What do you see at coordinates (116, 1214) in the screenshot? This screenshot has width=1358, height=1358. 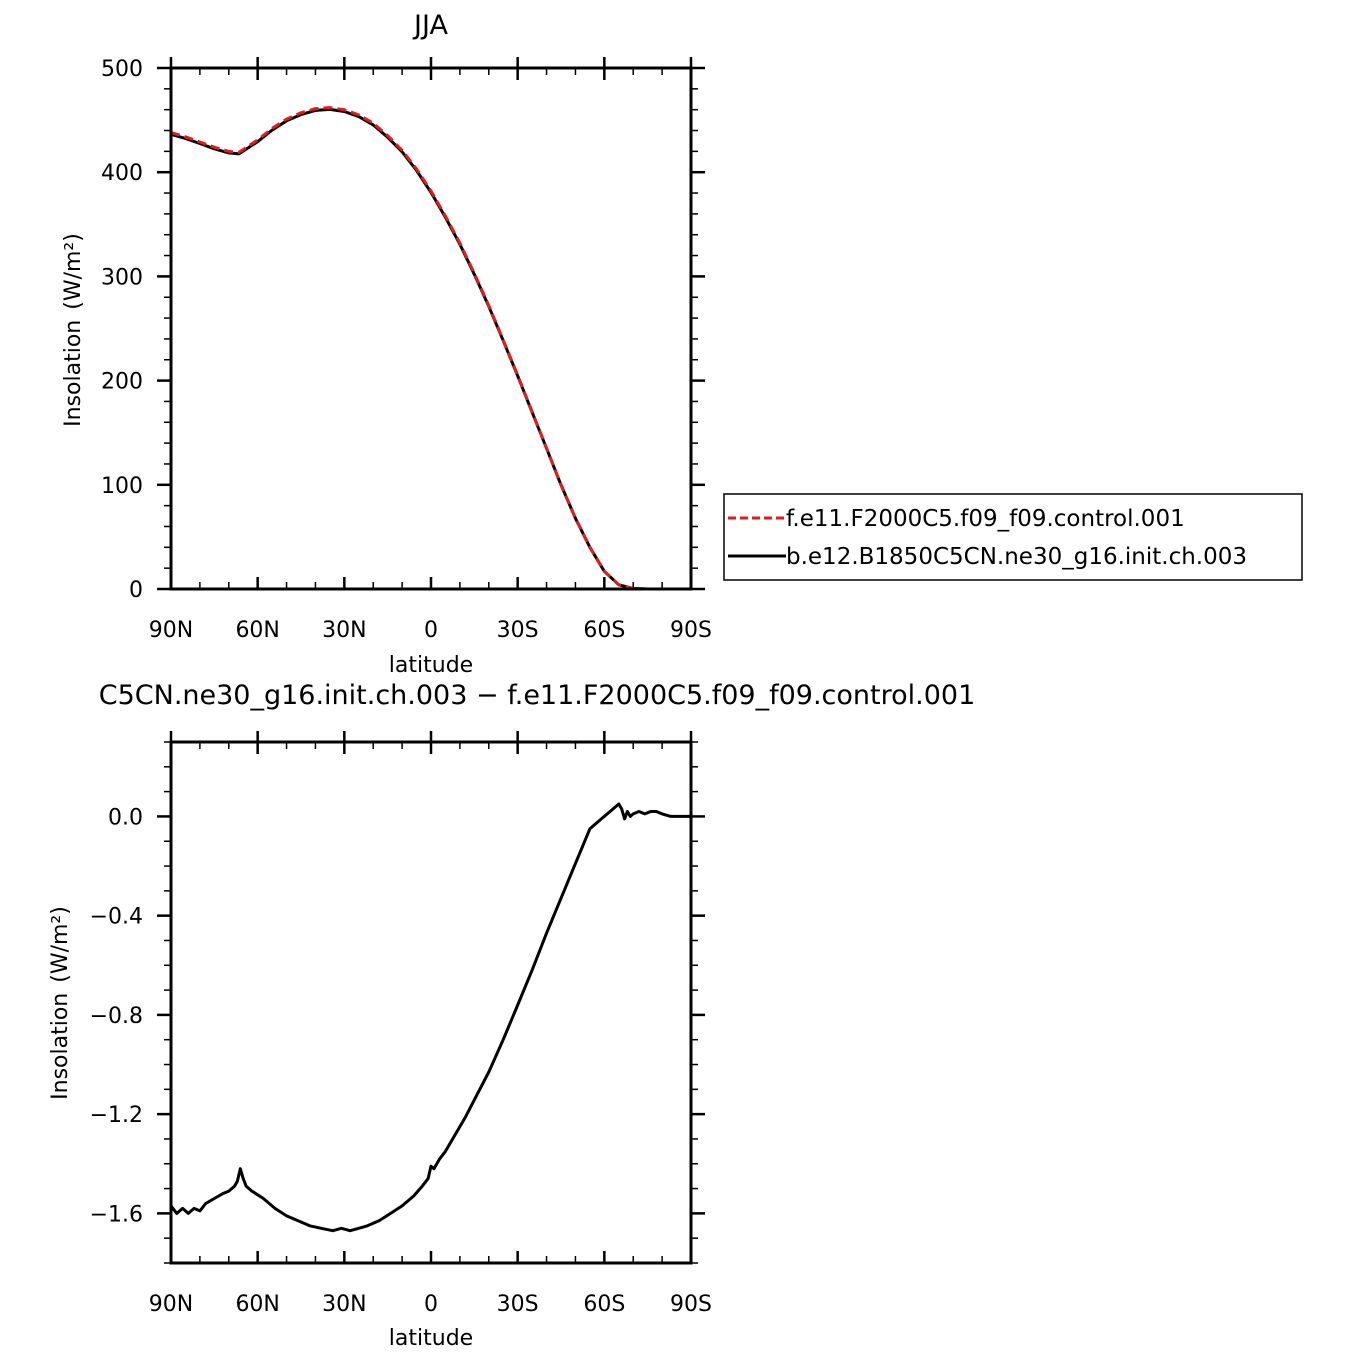 I see `y-tick-label: −1.6` at bounding box center [116, 1214].